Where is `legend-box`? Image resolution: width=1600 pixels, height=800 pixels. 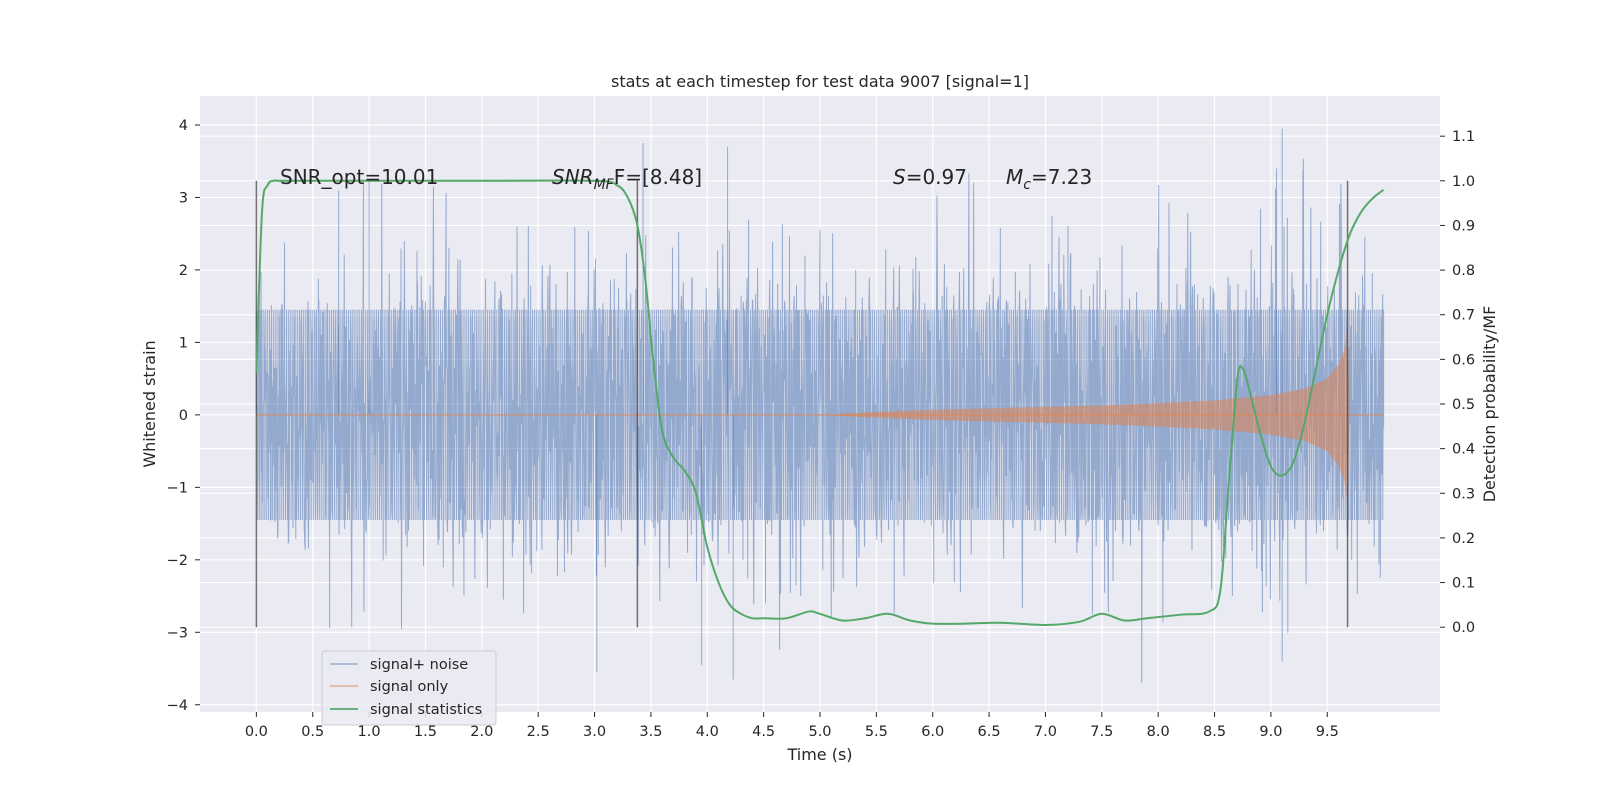 legend-box is located at coordinates (409, 688).